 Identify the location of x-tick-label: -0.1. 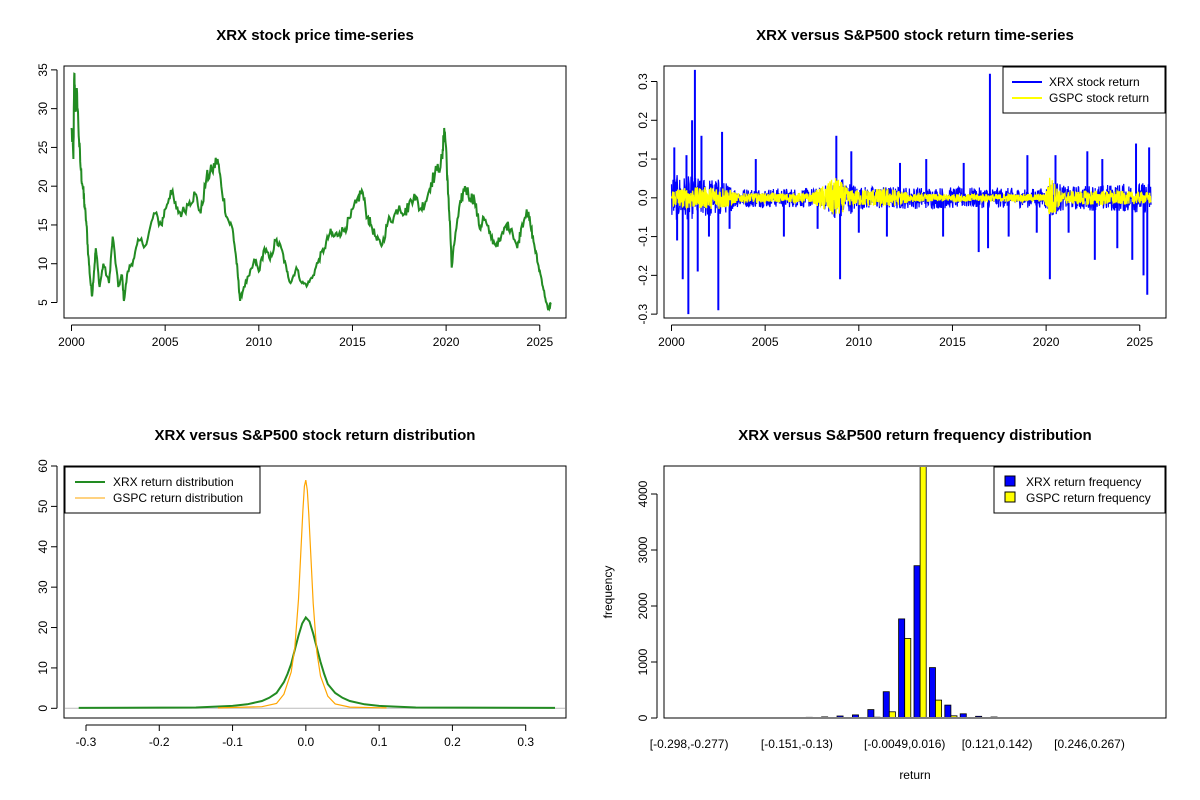
(232, 742).